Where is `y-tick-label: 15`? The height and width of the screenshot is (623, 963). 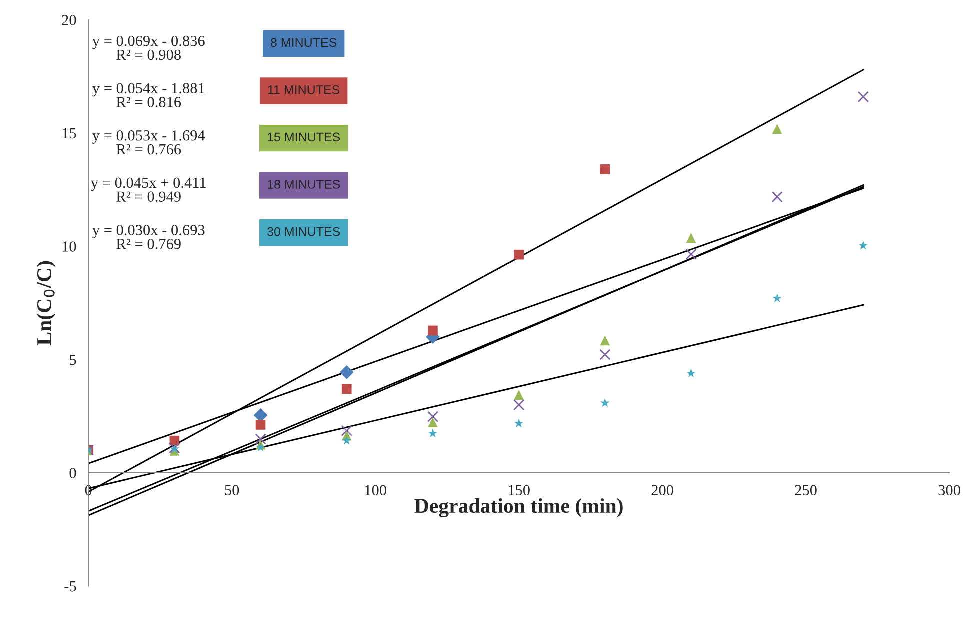 y-tick-label: 15 is located at coordinates (69, 133).